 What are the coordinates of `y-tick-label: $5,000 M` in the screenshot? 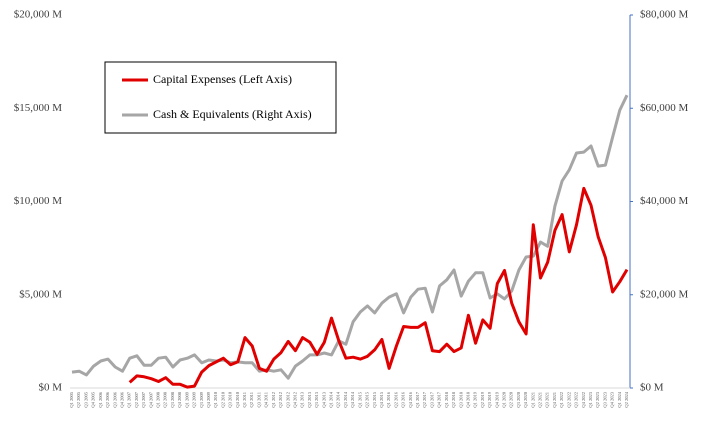 It's located at (40, 294).